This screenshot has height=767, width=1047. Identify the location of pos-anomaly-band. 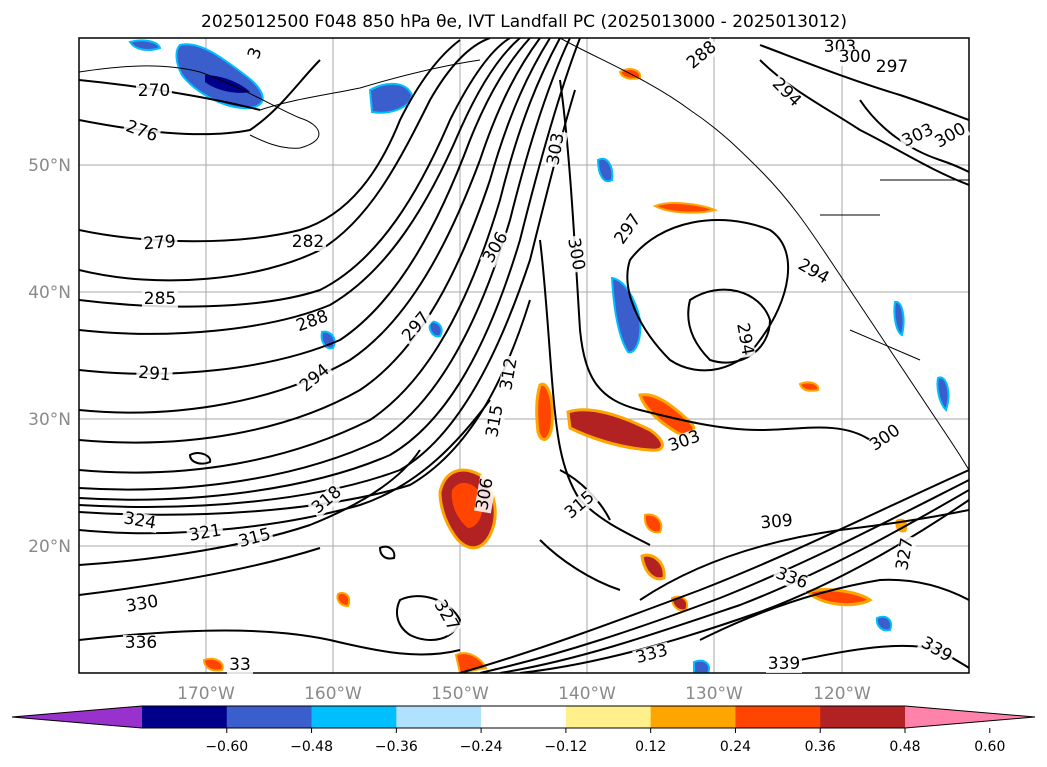
(615, 430).